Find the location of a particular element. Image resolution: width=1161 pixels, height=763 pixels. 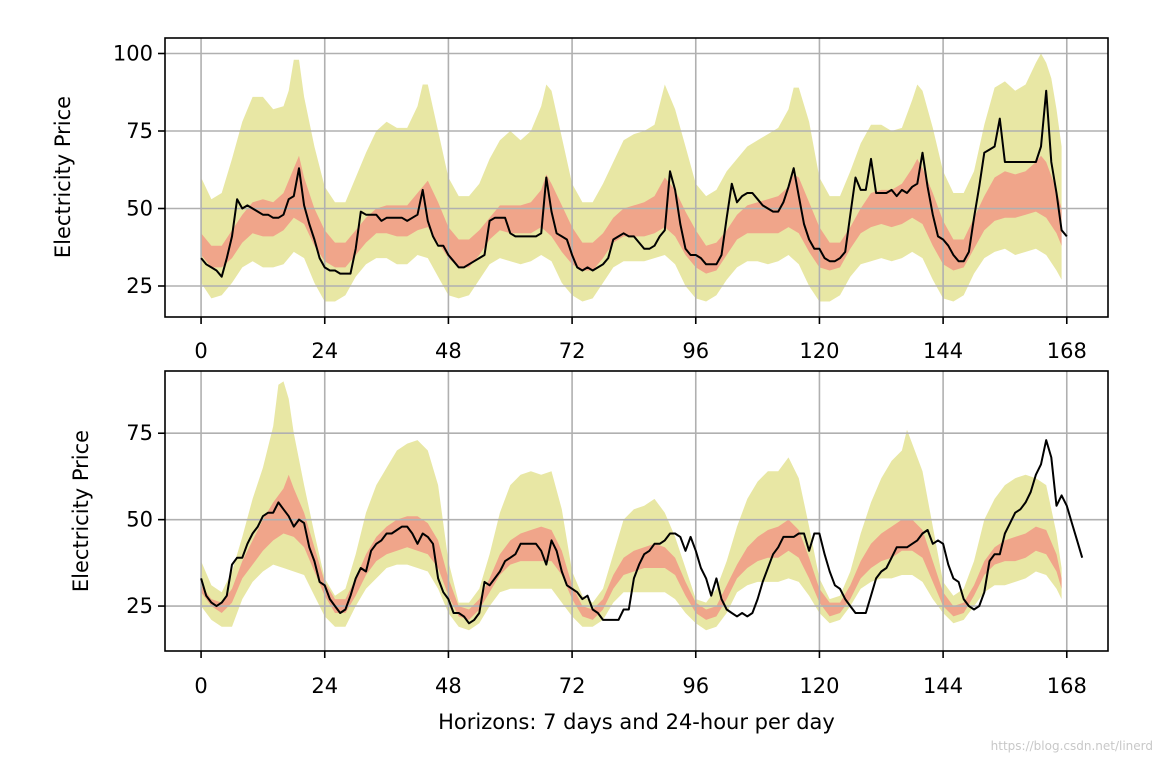

x-axis-label: Horizons: 7 days and 24-hour per day is located at coordinates (636, 722).